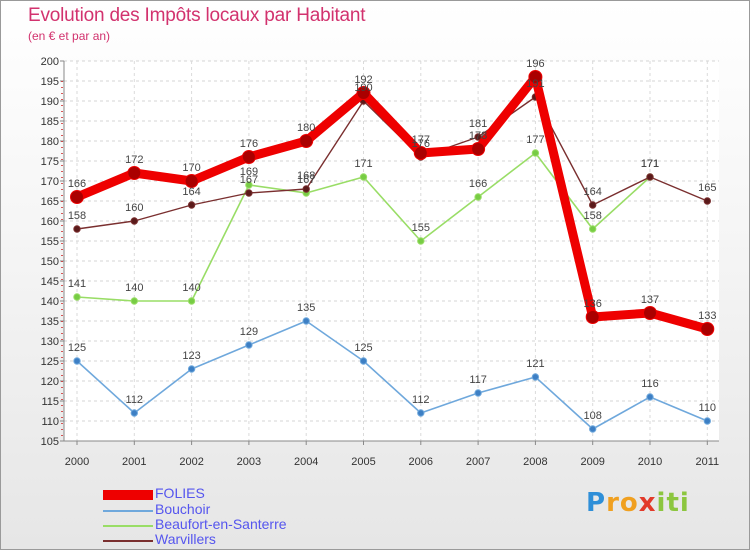 Image resolution: width=750 pixels, height=550 pixels. Describe the element at coordinates (50, 142) in the screenshot. I see `y-tick-label: 180` at that location.